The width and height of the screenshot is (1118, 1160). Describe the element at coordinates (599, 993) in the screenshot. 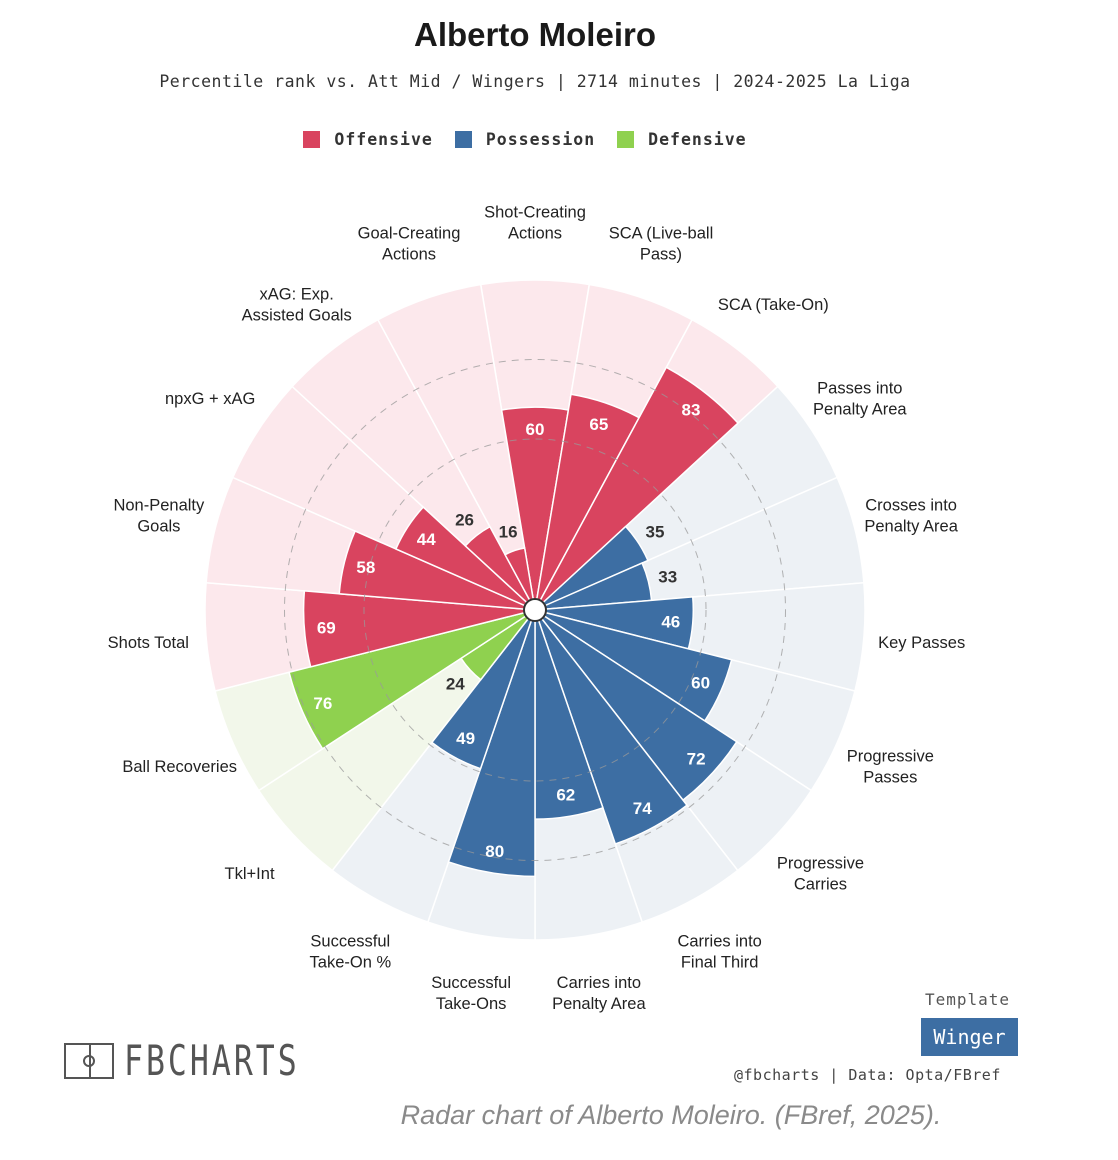

I see `metric-label: Carries into Penalty Area` at that location.